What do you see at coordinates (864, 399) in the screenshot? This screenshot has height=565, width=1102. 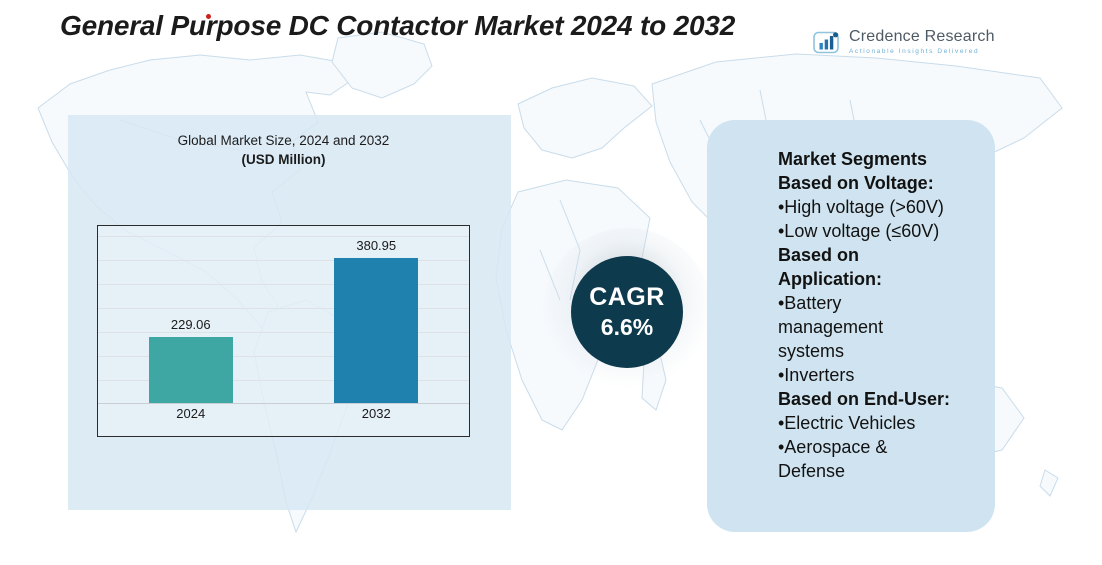 I see `segment-group-end-user: Based on End-User:` at bounding box center [864, 399].